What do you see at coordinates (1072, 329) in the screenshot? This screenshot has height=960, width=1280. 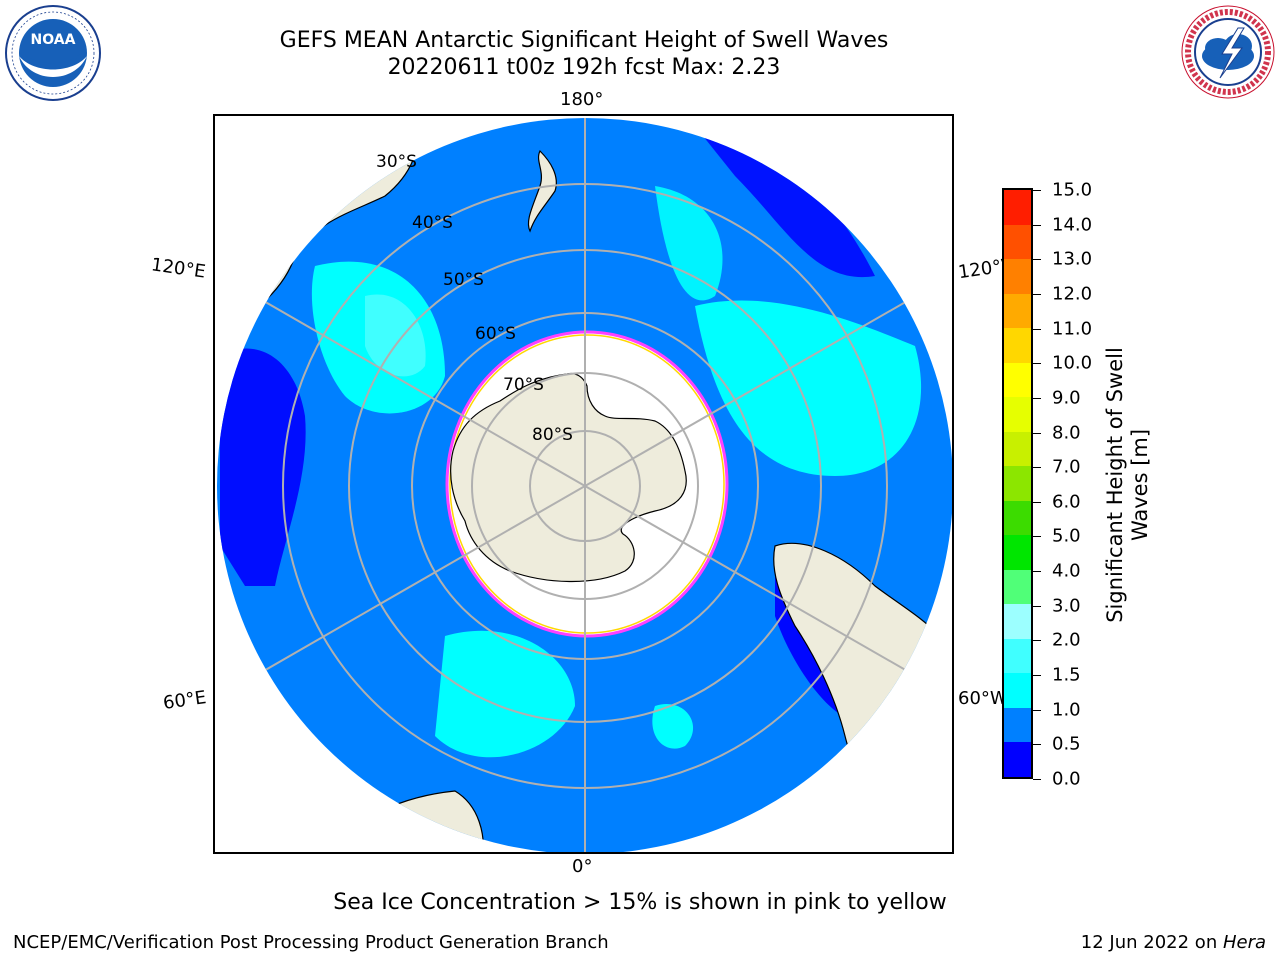 I see `colorbar-tick-label: 11.0` at bounding box center [1072, 329].